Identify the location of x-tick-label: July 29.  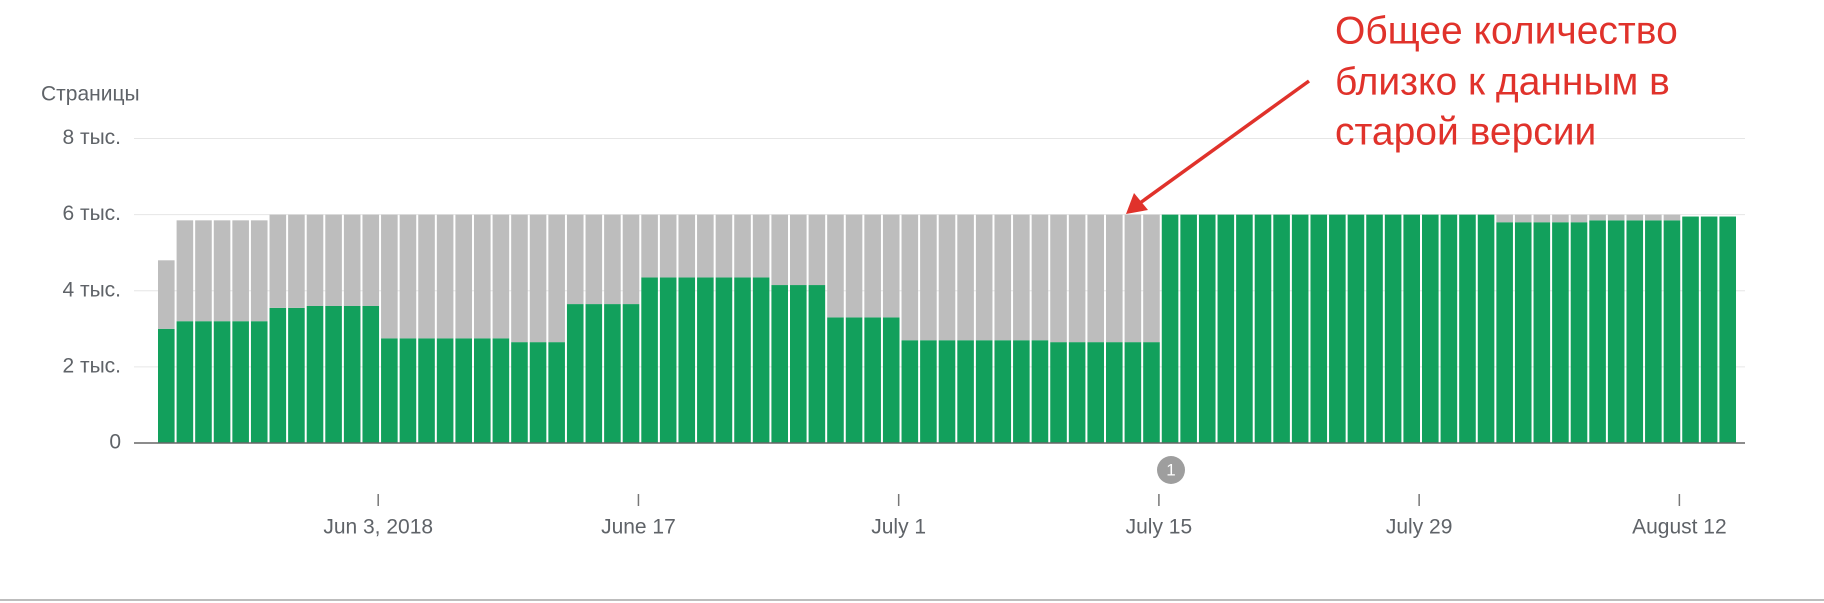
(1419, 527).